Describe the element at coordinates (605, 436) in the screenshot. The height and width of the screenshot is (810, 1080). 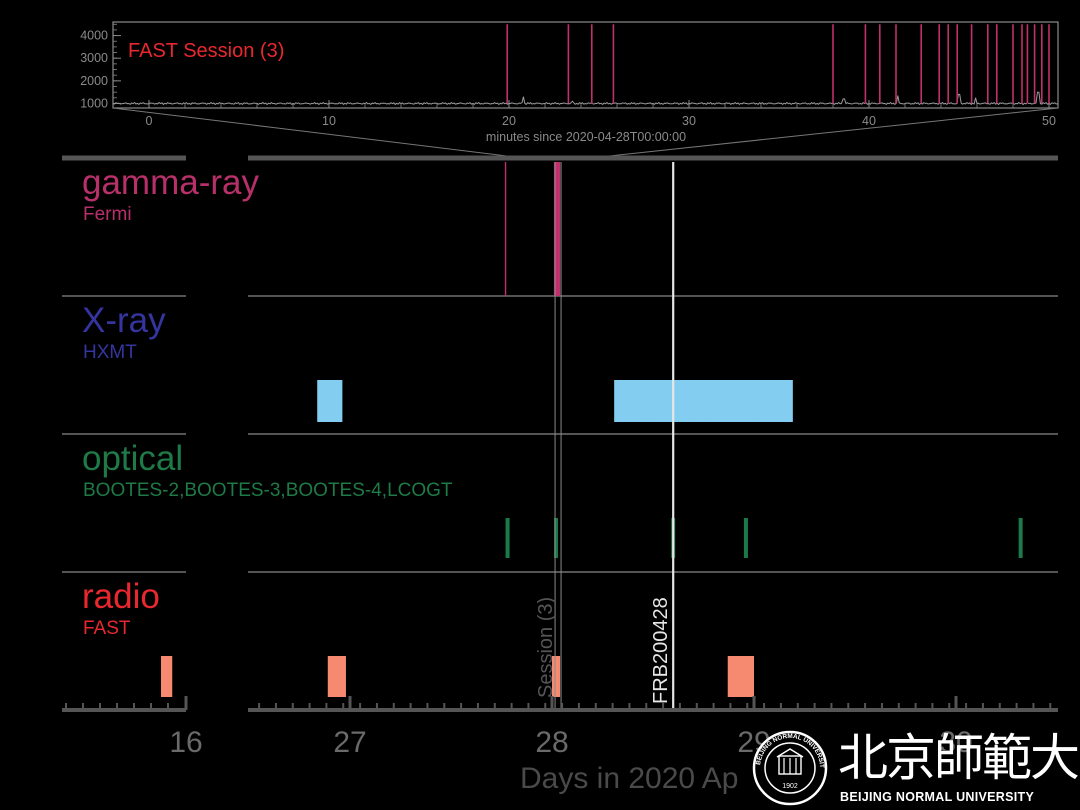
I see `marker-lines: FRB200428 Session (3)` at that location.